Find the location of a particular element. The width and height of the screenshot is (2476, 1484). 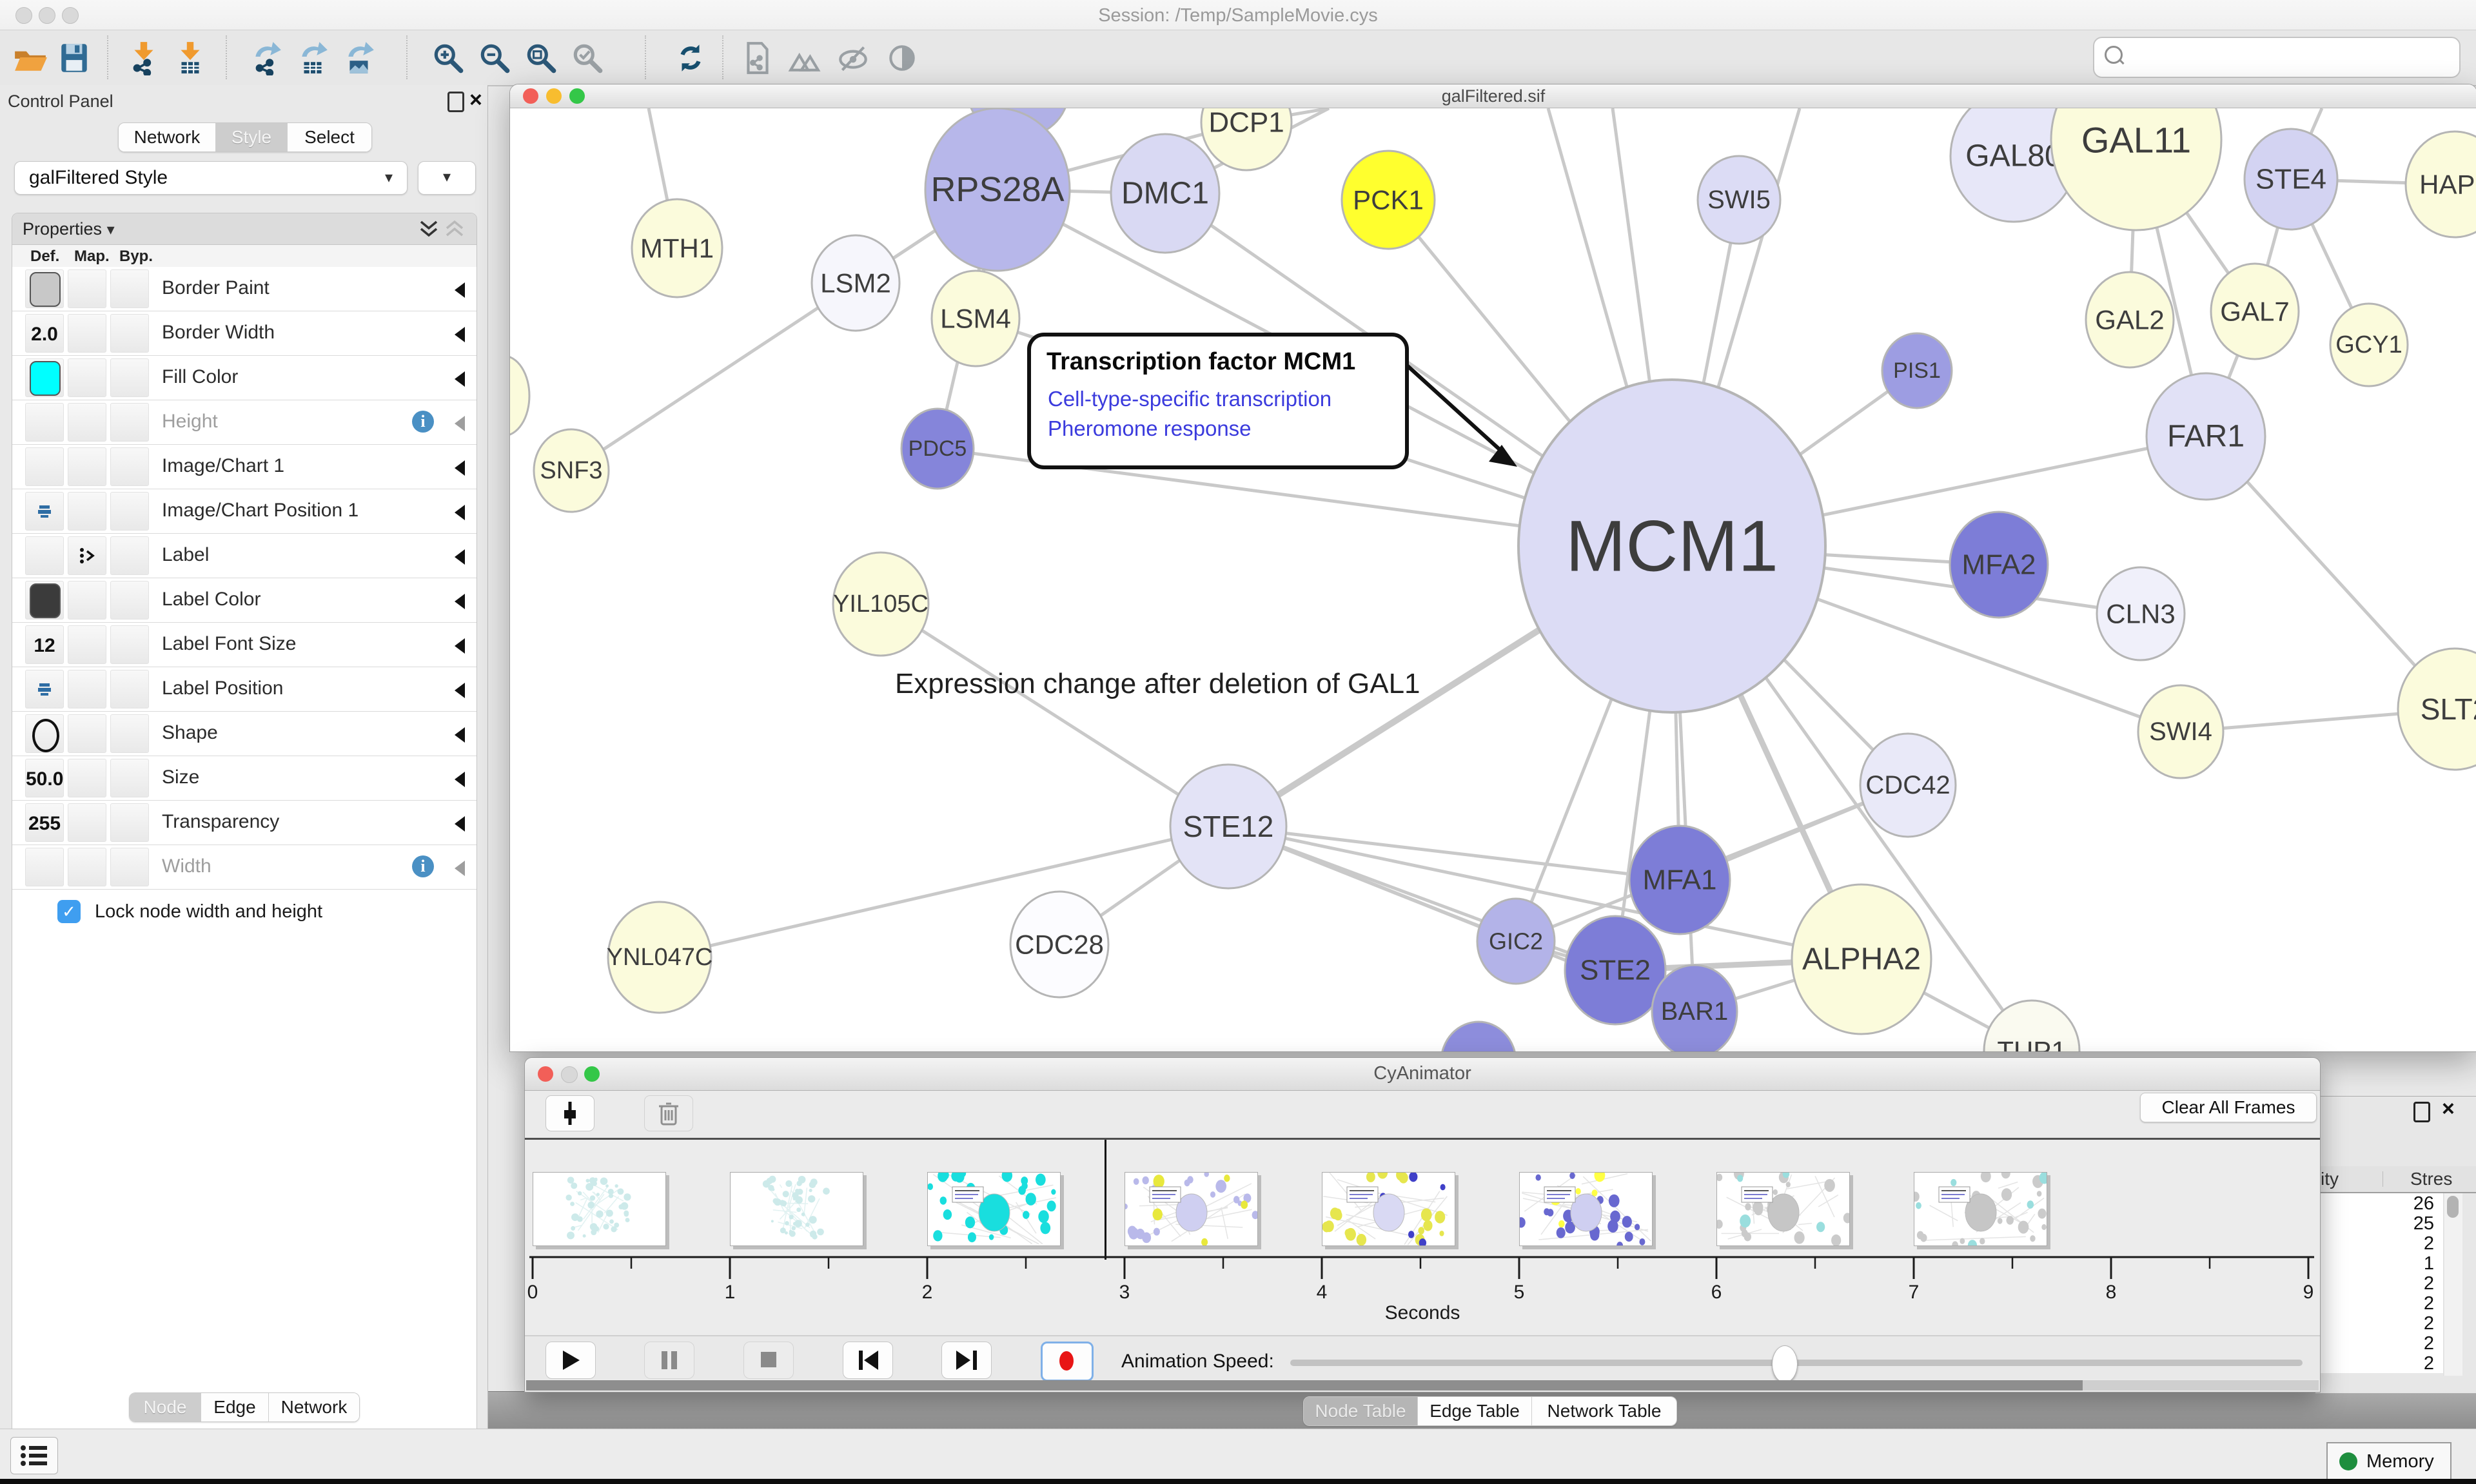

def-cell: 50.0 is located at coordinates (44, 778).